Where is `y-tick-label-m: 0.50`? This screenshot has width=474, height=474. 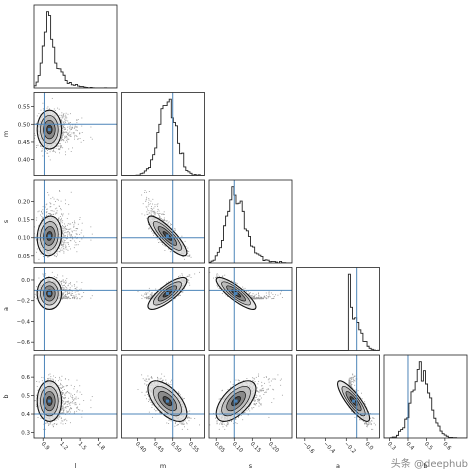 y-tick-label-m: 0.50 is located at coordinates (24, 125).